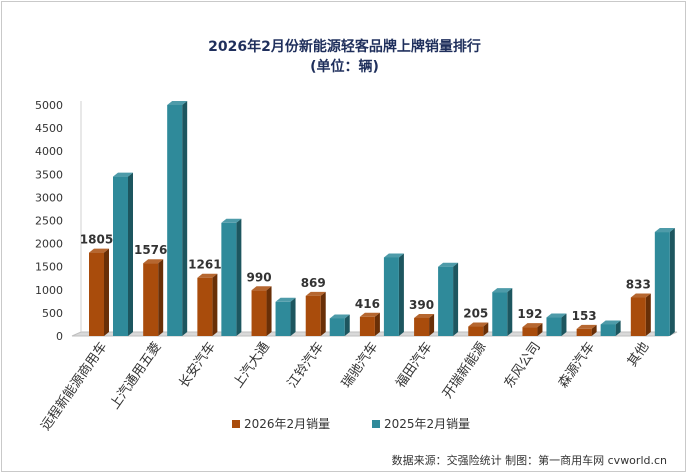 This screenshot has width=689, height=475. What do you see at coordinates (414, 365) in the screenshot?
I see `category-label: 福田汽车` at bounding box center [414, 365].